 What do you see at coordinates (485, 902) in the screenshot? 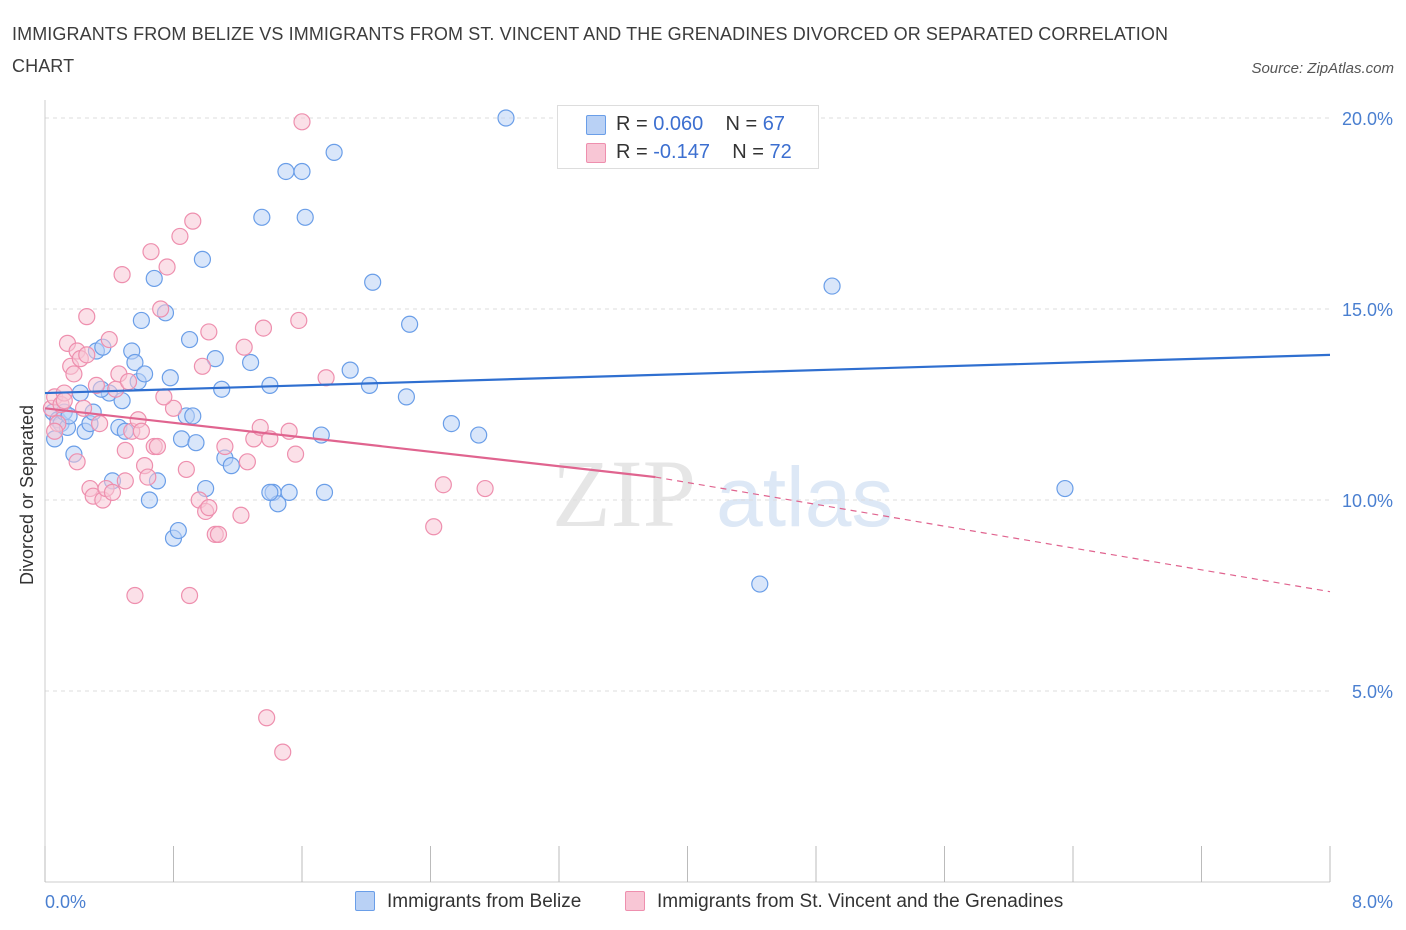
I see `legend-item-belize: Immigrants from Belize` at bounding box center [485, 902].